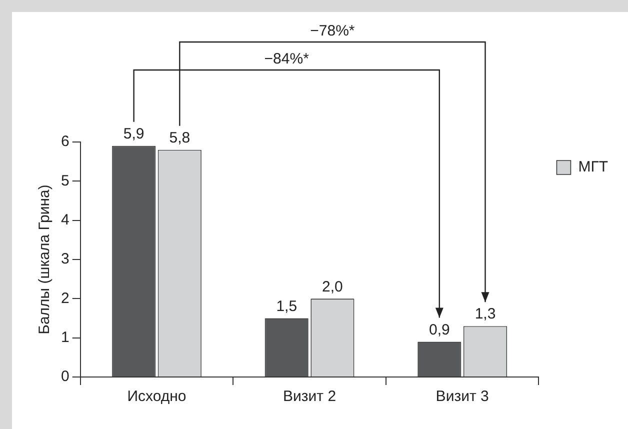 The height and width of the screenshot is (429, 628). Describe the element at coordinates (287, 59) in the screenshot. I see `text: −84%*` at that location.